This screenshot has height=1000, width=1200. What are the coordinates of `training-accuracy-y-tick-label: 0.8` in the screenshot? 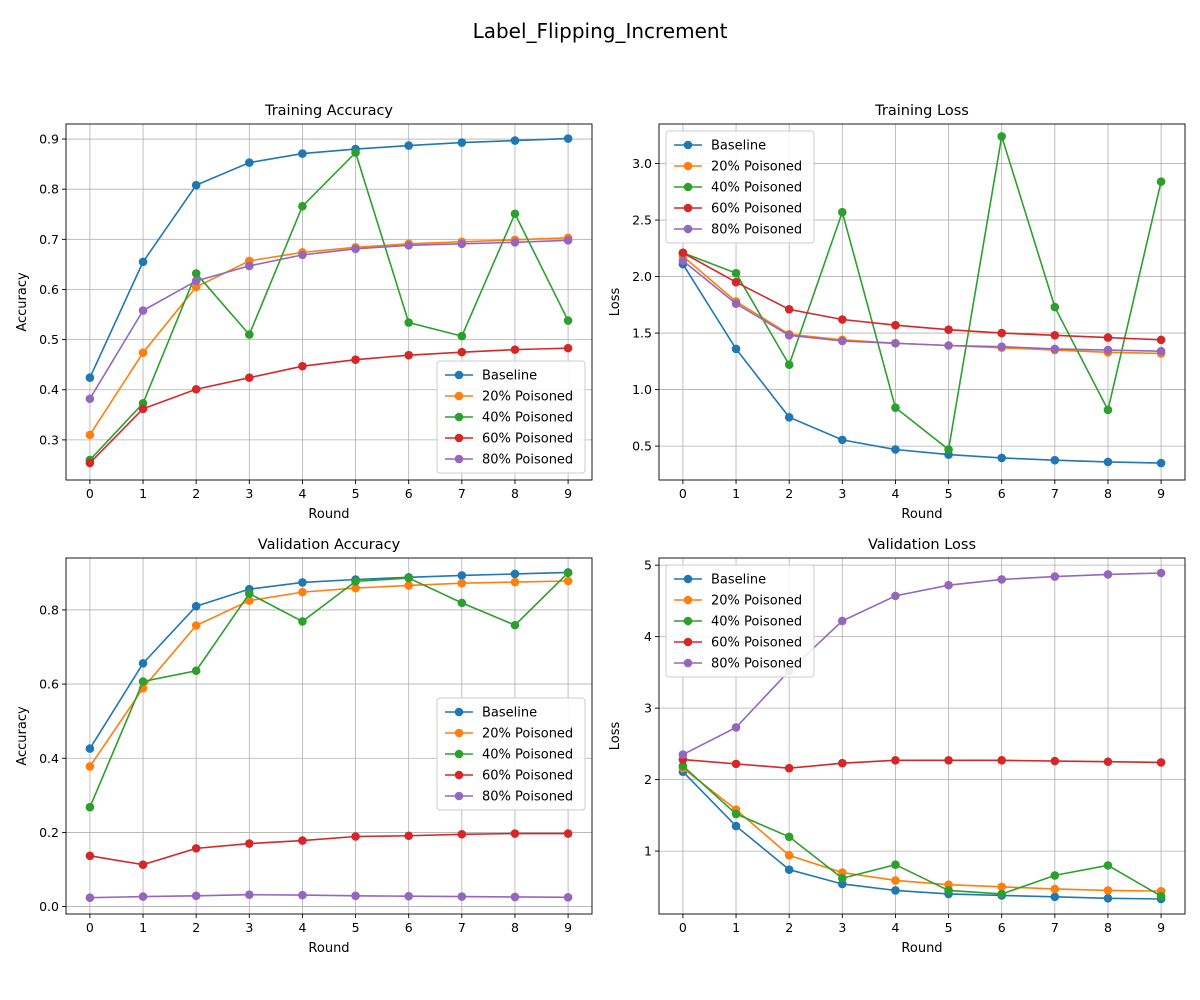 It's located at (49, 189).